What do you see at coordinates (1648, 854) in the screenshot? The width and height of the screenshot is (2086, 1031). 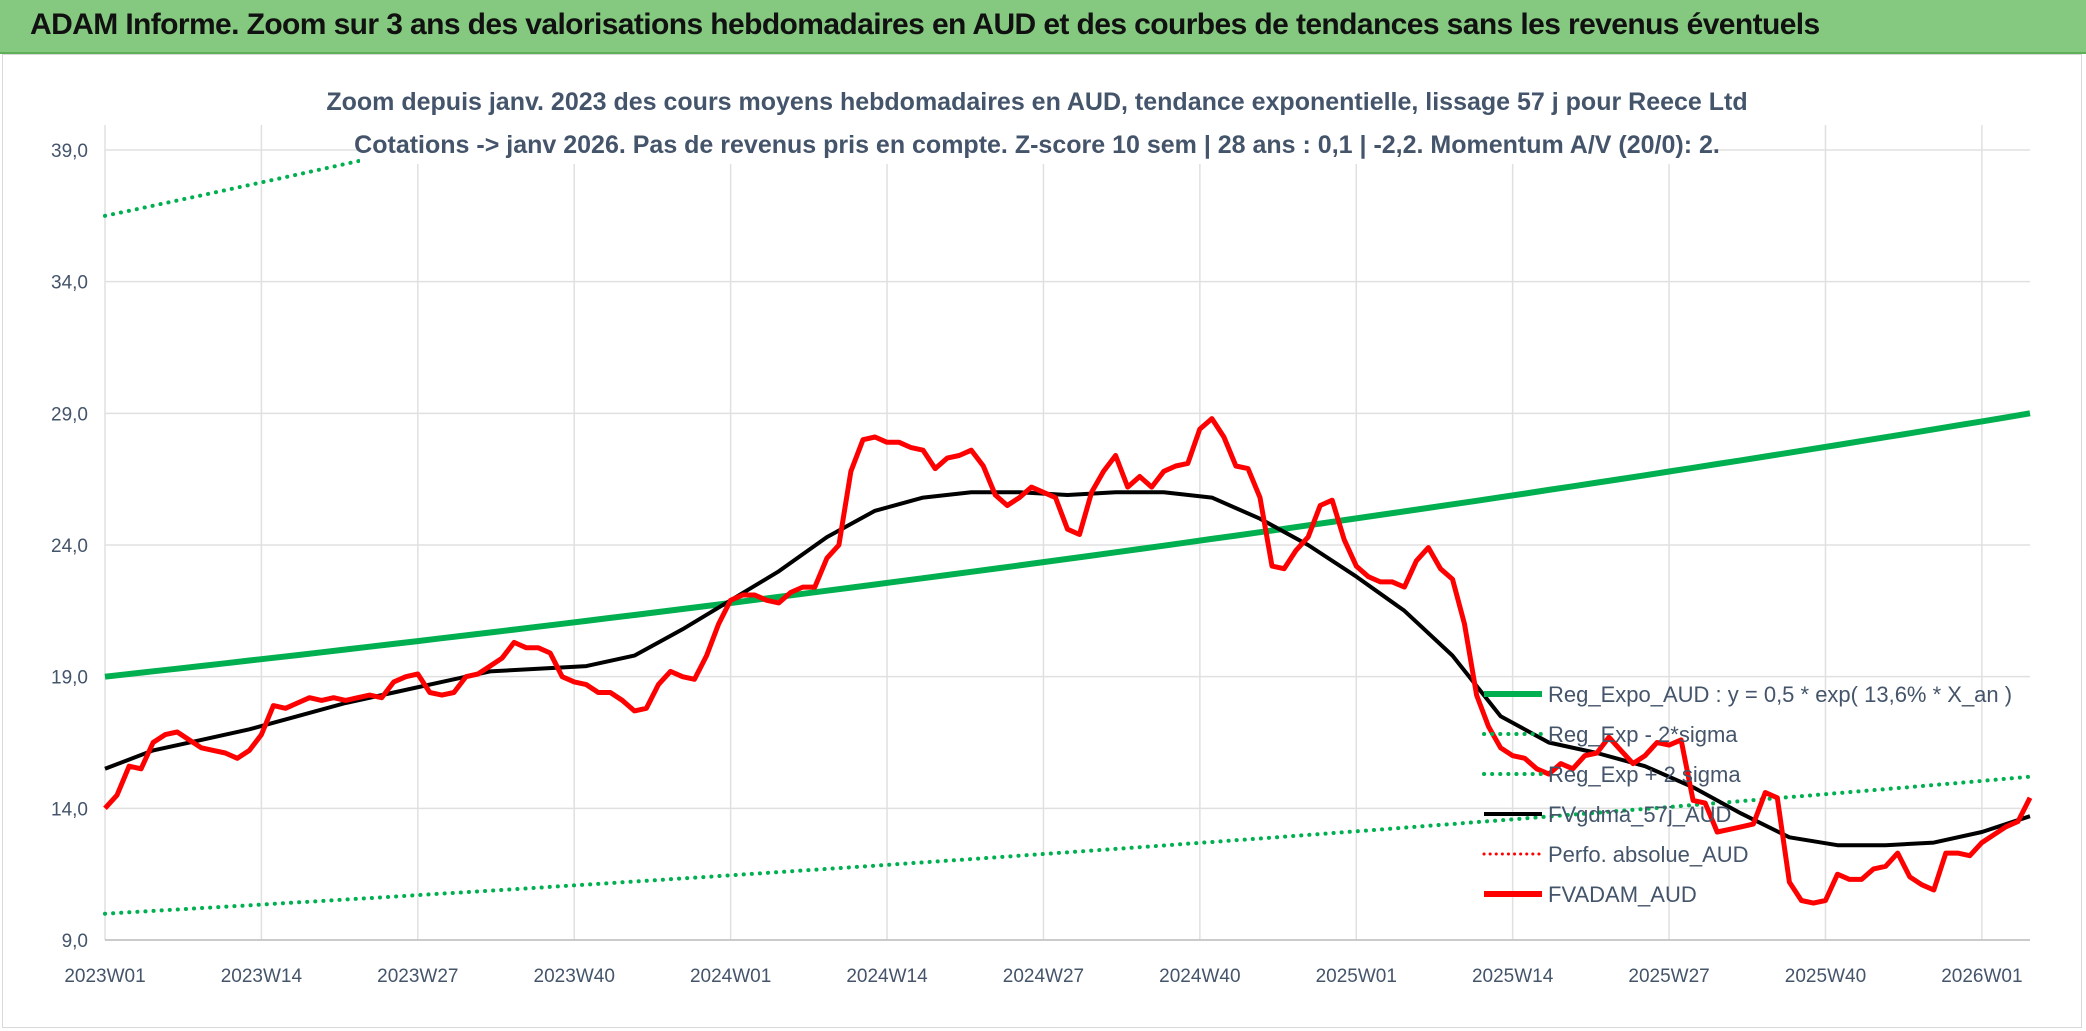 I see `legend-label-perfo: Perfo. absolue_AUD` at bounding box center [1648, 854].